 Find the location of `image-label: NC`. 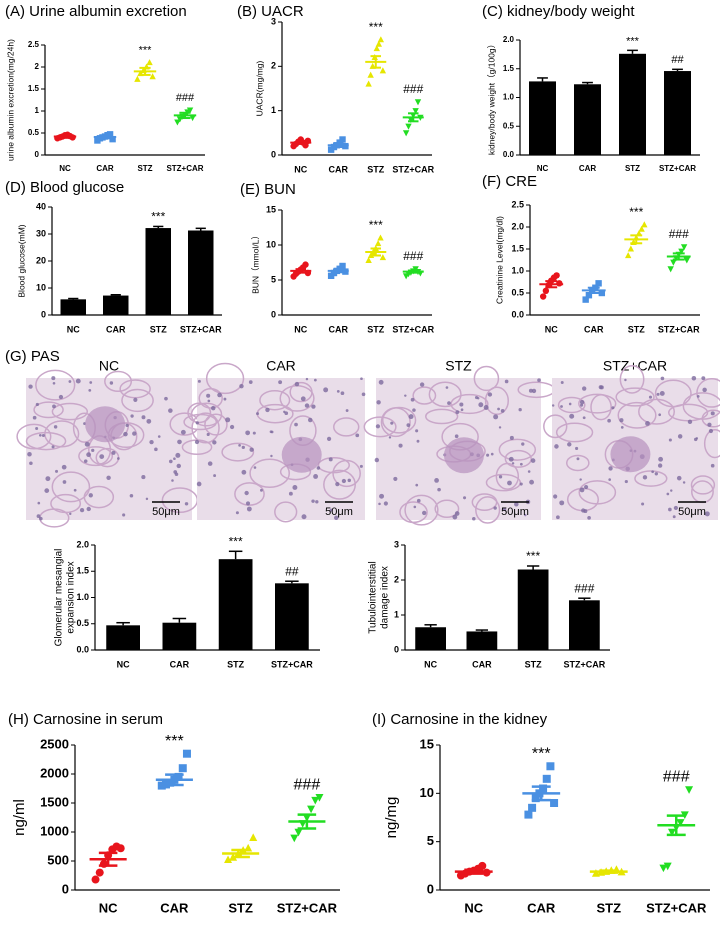

image-label: NC is located at coordinates (109, 366).